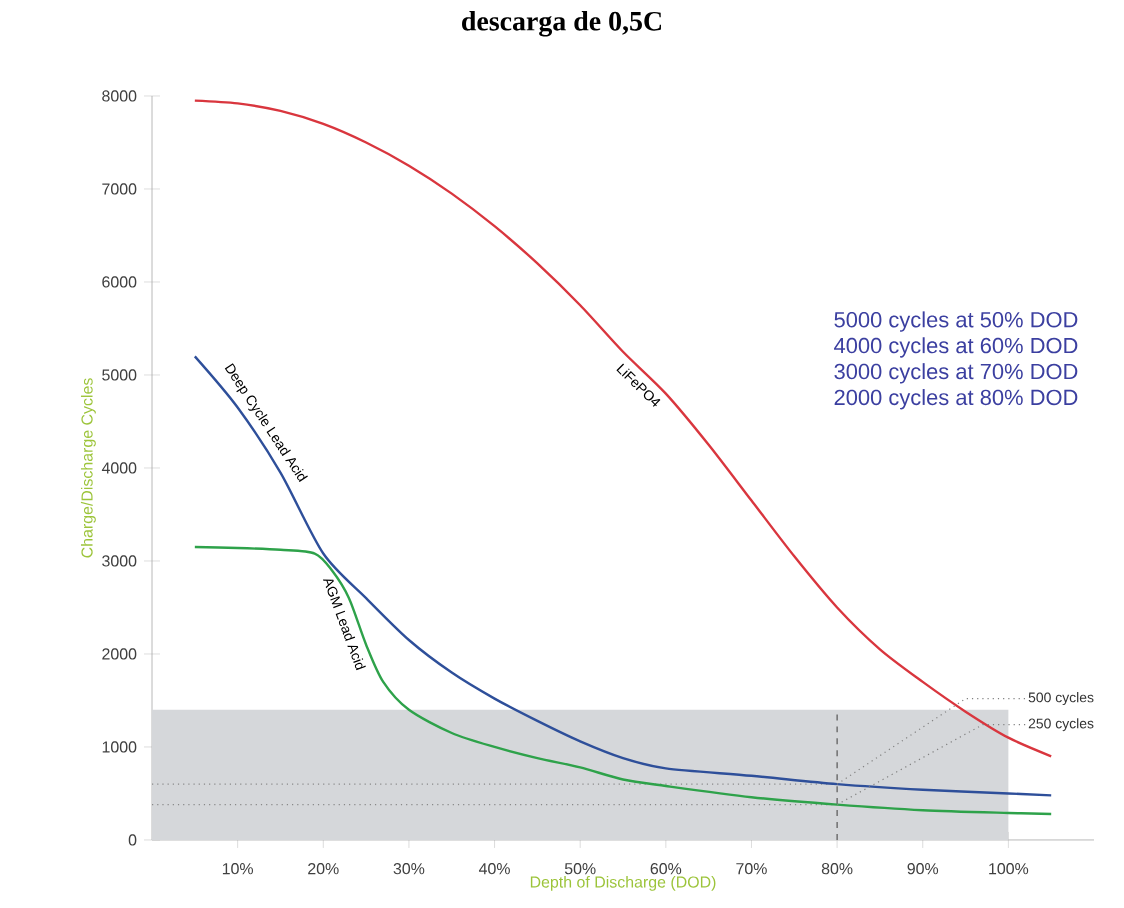  What do you see at coordinates (956, 321) in the screenshot?
I see `annotation: 5000 cycles at 50% DOD` at bounding box center [956, 321].